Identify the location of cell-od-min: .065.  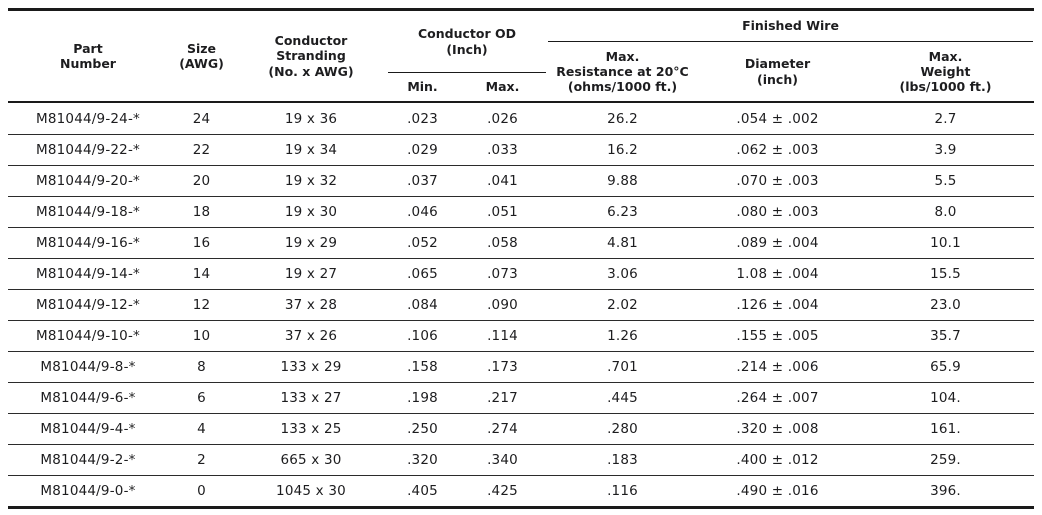
(422, 274).